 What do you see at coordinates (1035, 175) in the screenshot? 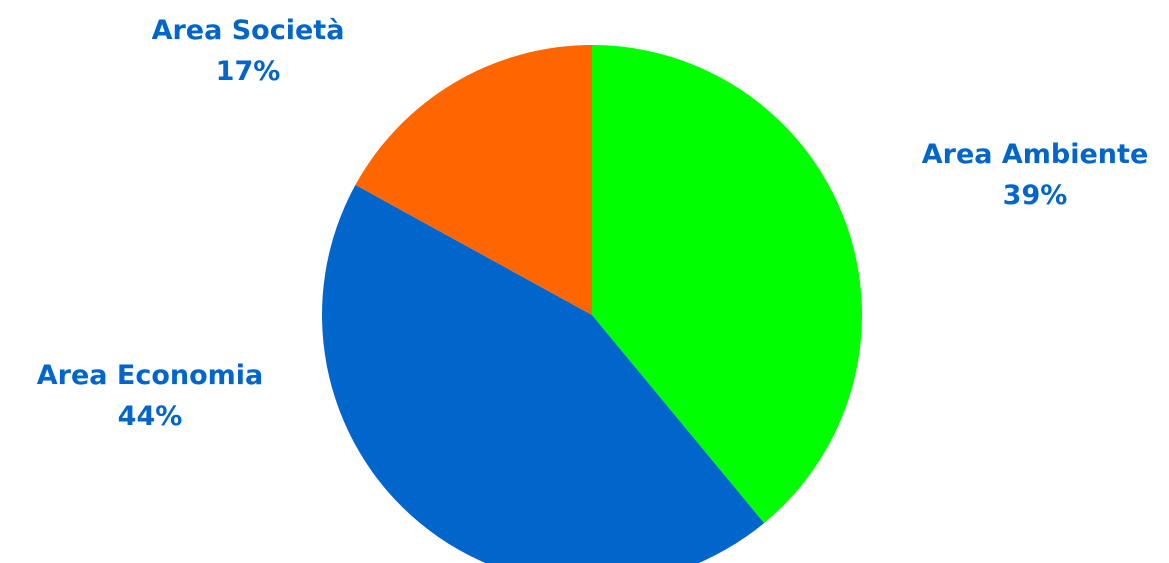
I see `slice-label-area-ambiente: Area Ambiente 39%` at bounding box center [1035, 175].